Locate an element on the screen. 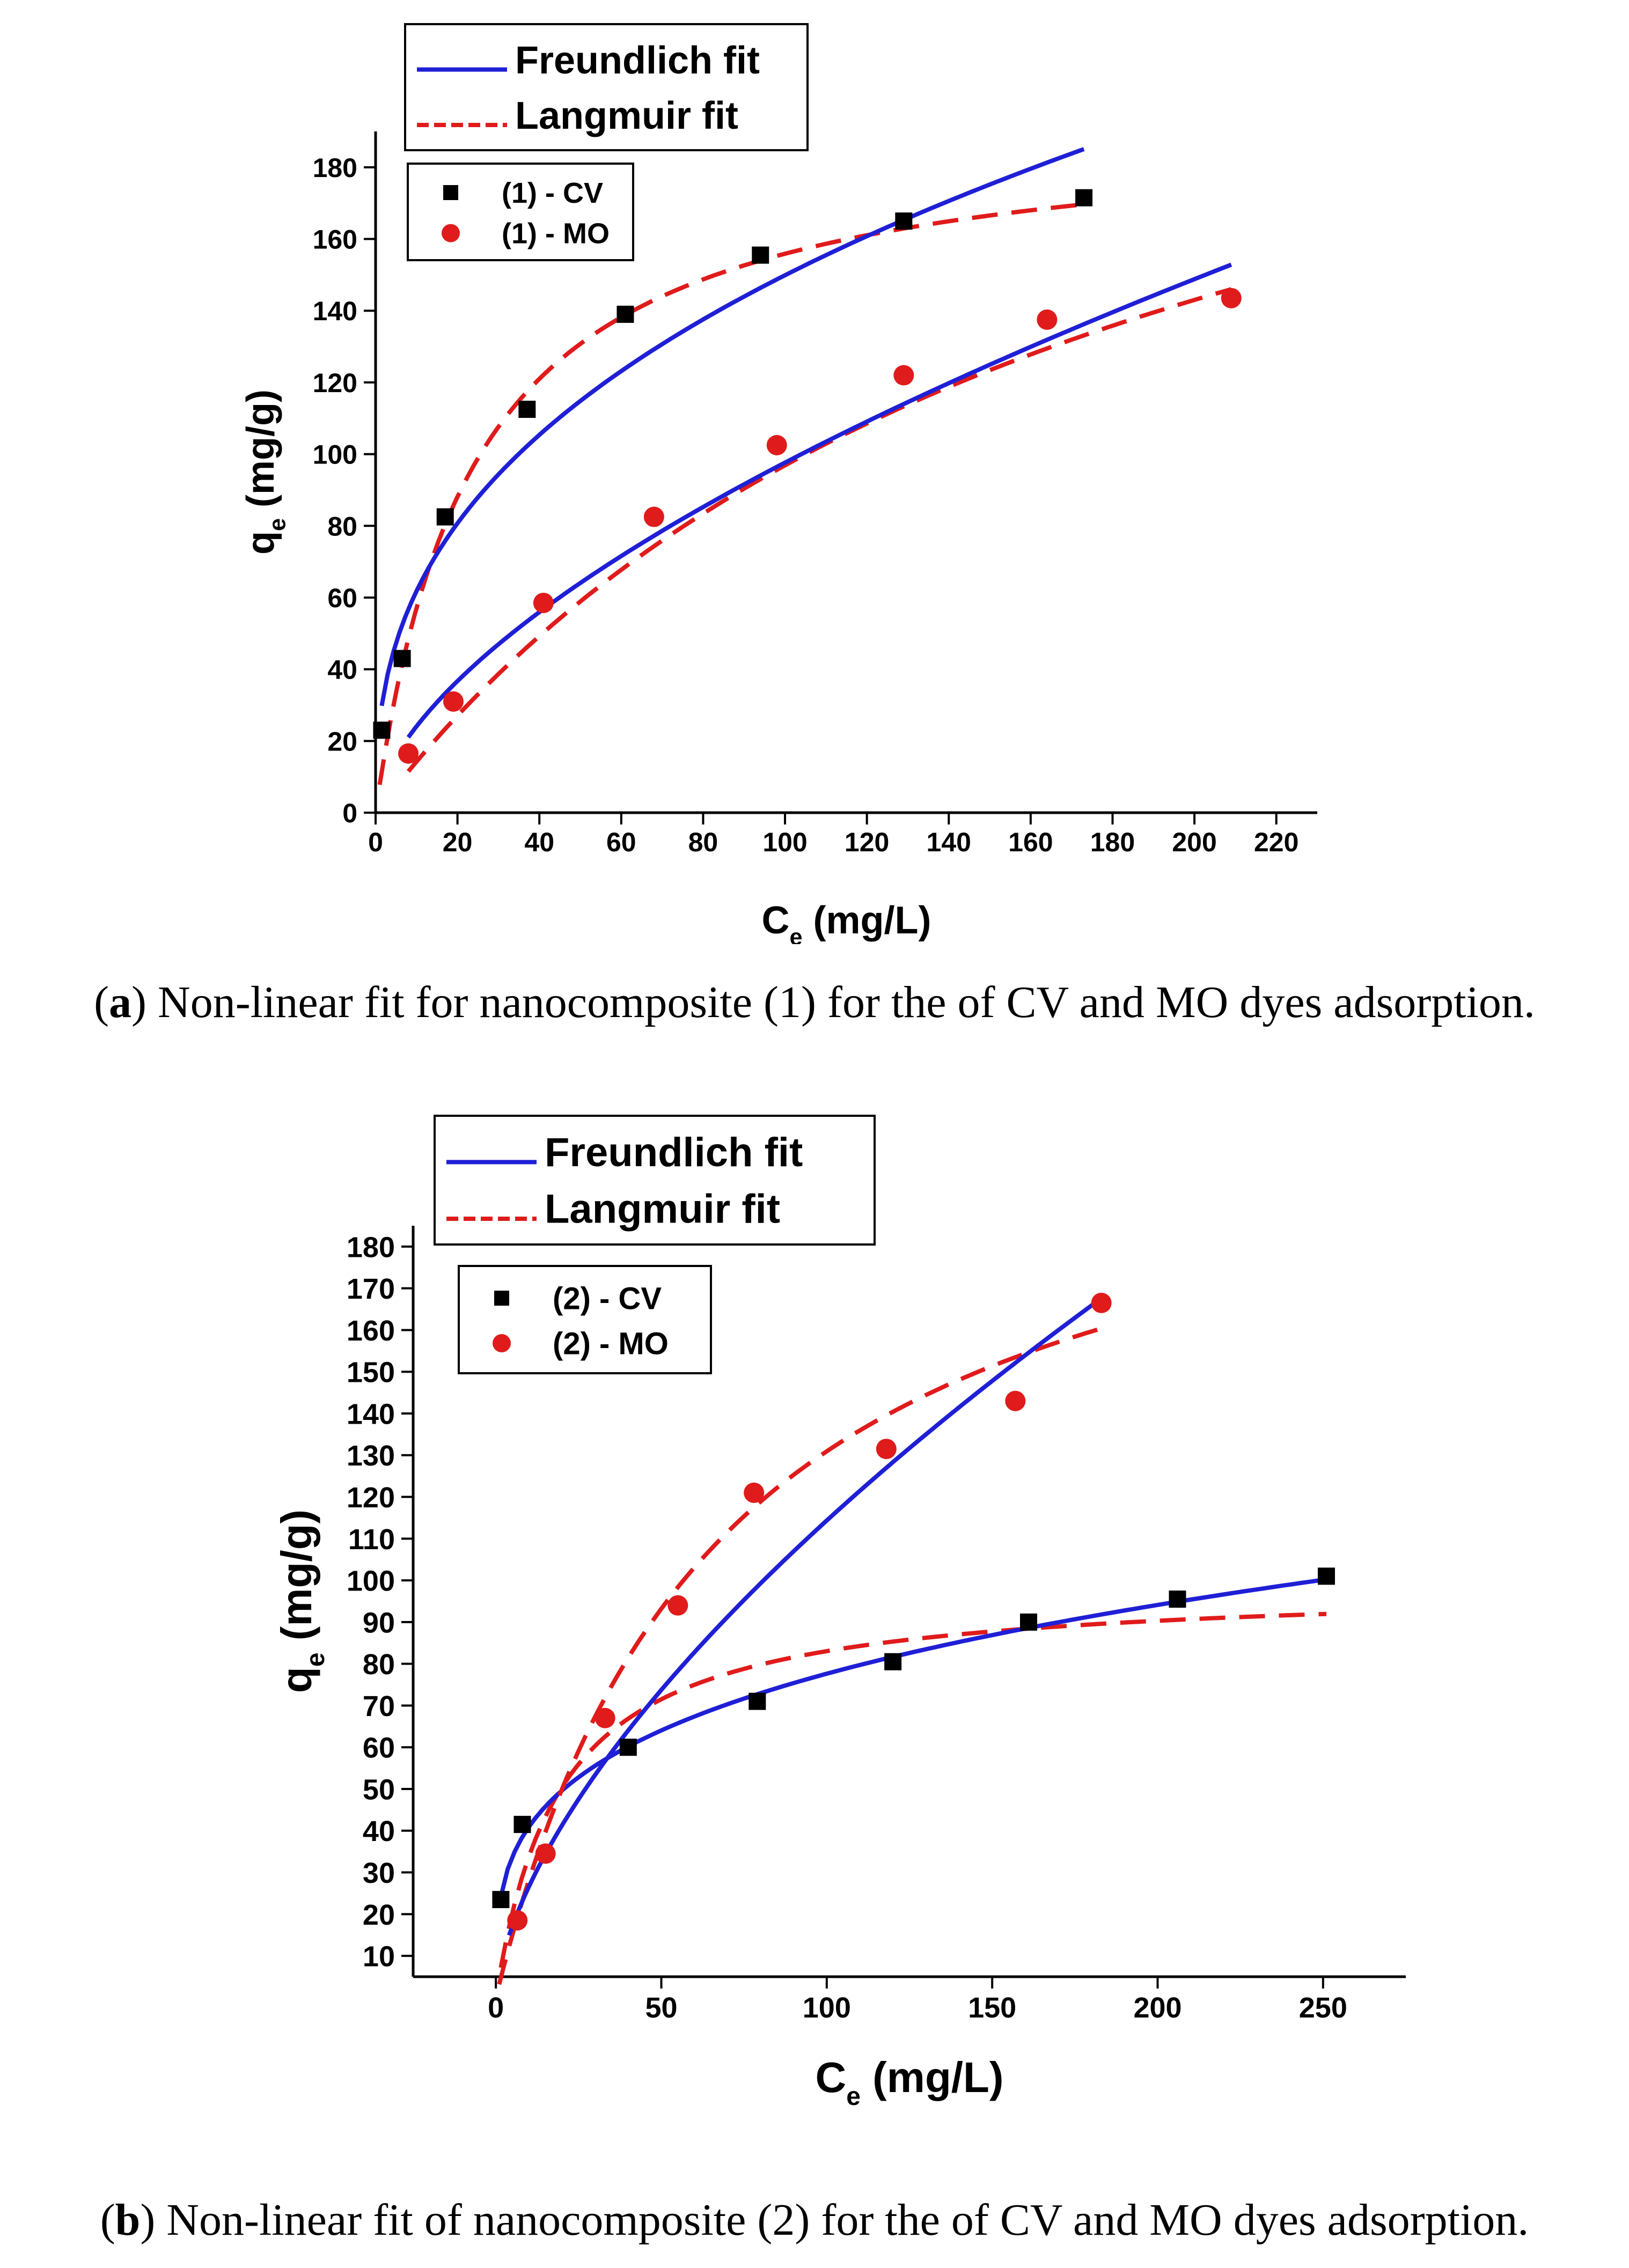 This screenshot has width=1629, height=2268. series-legend-label: (2) - CV is located at coordinates (607, 1298).